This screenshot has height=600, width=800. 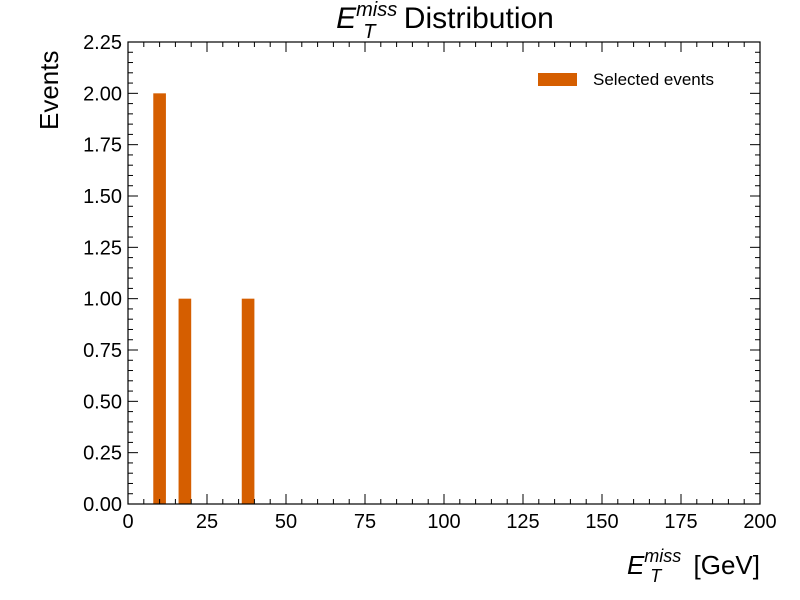 What do you see at coordinates (102, 402) in the screenshot?
I see `y-tick-label: 0.50` at bounding box center [102, 402].